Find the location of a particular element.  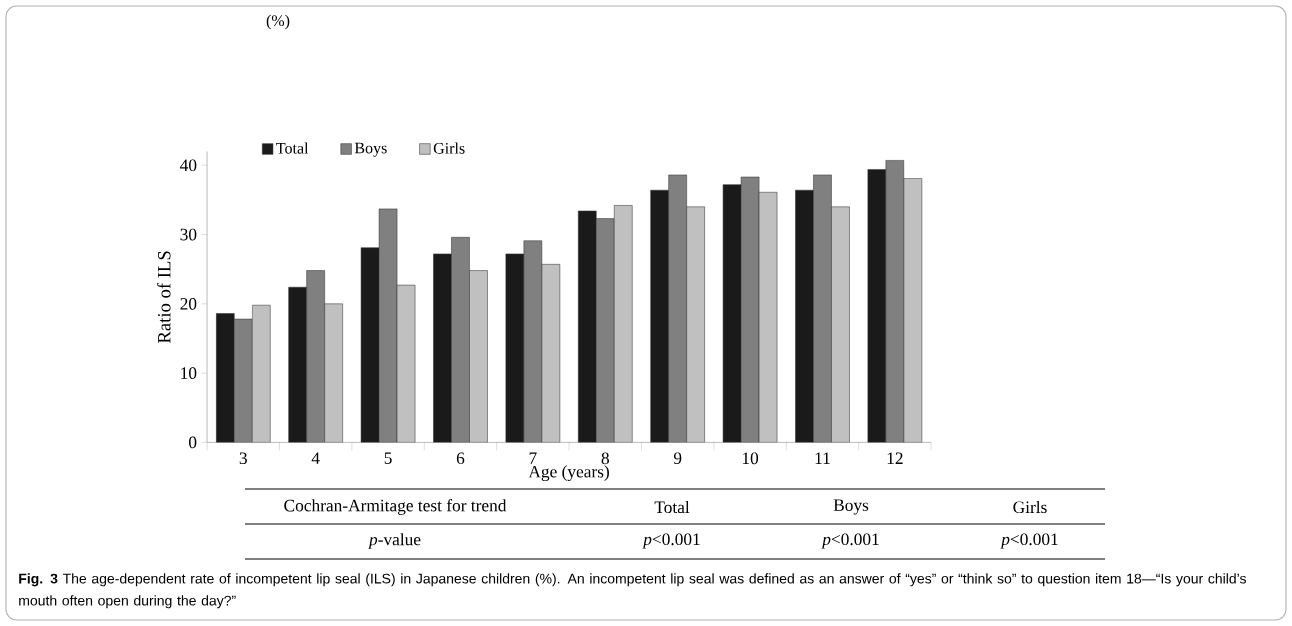

x-tick-label: 12 is located at coordinates (895, 458).